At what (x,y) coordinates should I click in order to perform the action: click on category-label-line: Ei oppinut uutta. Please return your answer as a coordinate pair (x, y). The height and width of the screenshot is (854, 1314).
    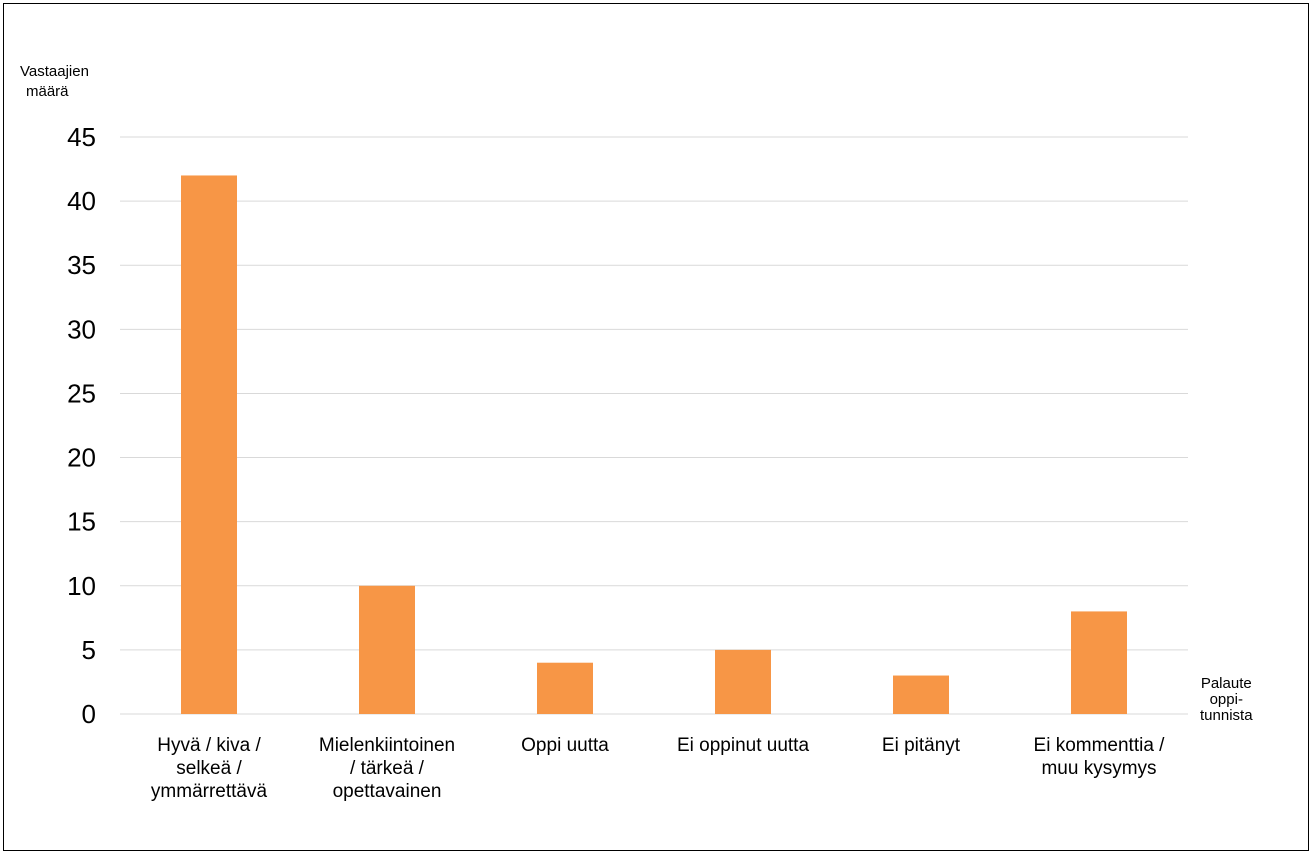
    Looking at the image, I should click on (743, 745).